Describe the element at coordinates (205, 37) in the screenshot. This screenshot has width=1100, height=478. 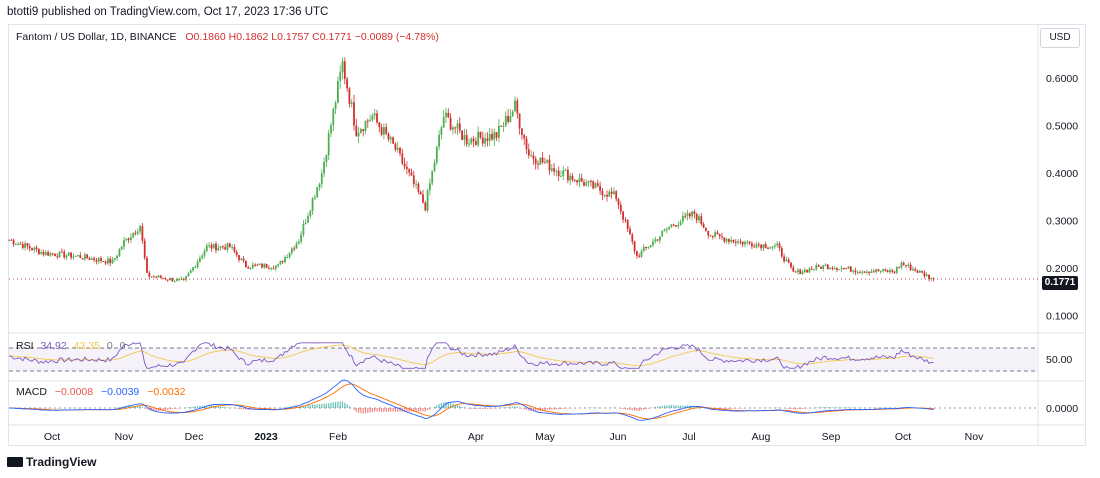
I see `open-value: O0.1860` at that location.